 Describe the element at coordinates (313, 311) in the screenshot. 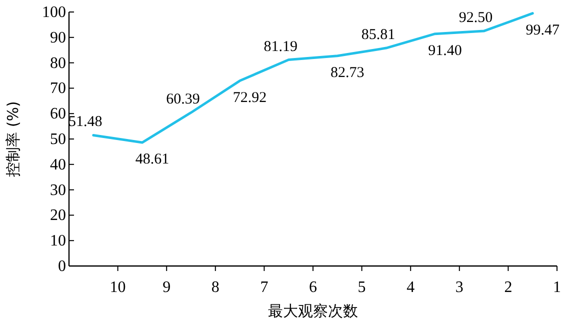

I see `x-axis-title: 最大观察次数` at that location.